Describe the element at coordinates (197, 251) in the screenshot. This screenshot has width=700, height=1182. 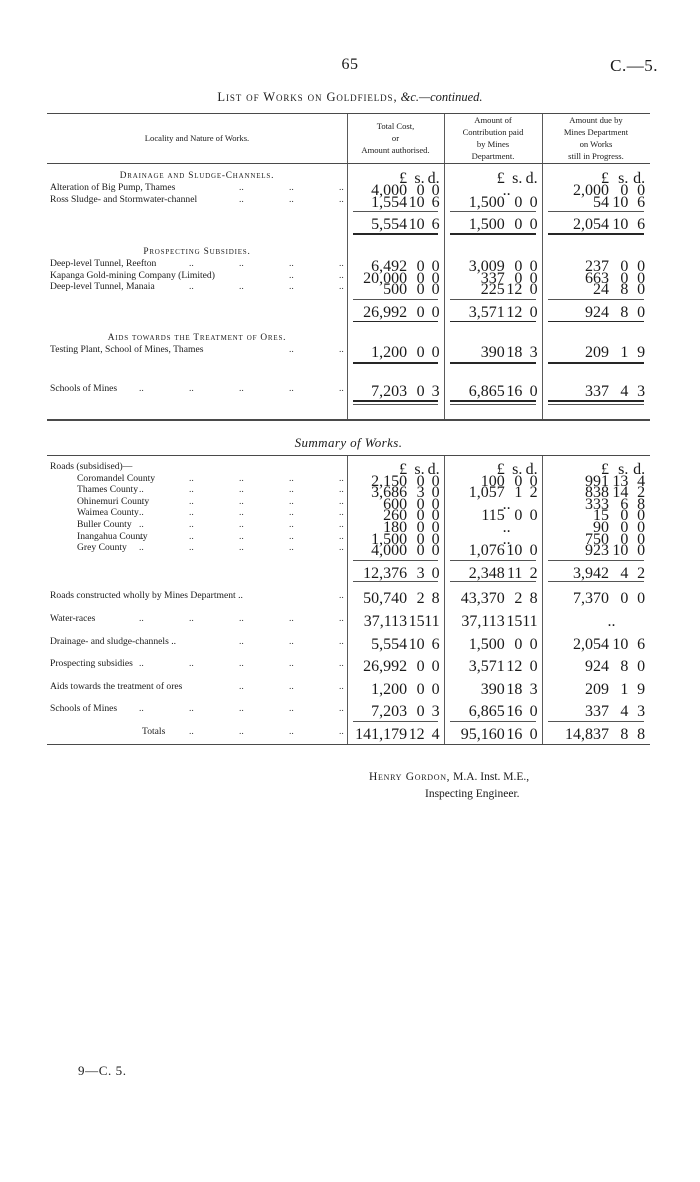
I see `section-heading: Prospecting Subsidies.` at that location.